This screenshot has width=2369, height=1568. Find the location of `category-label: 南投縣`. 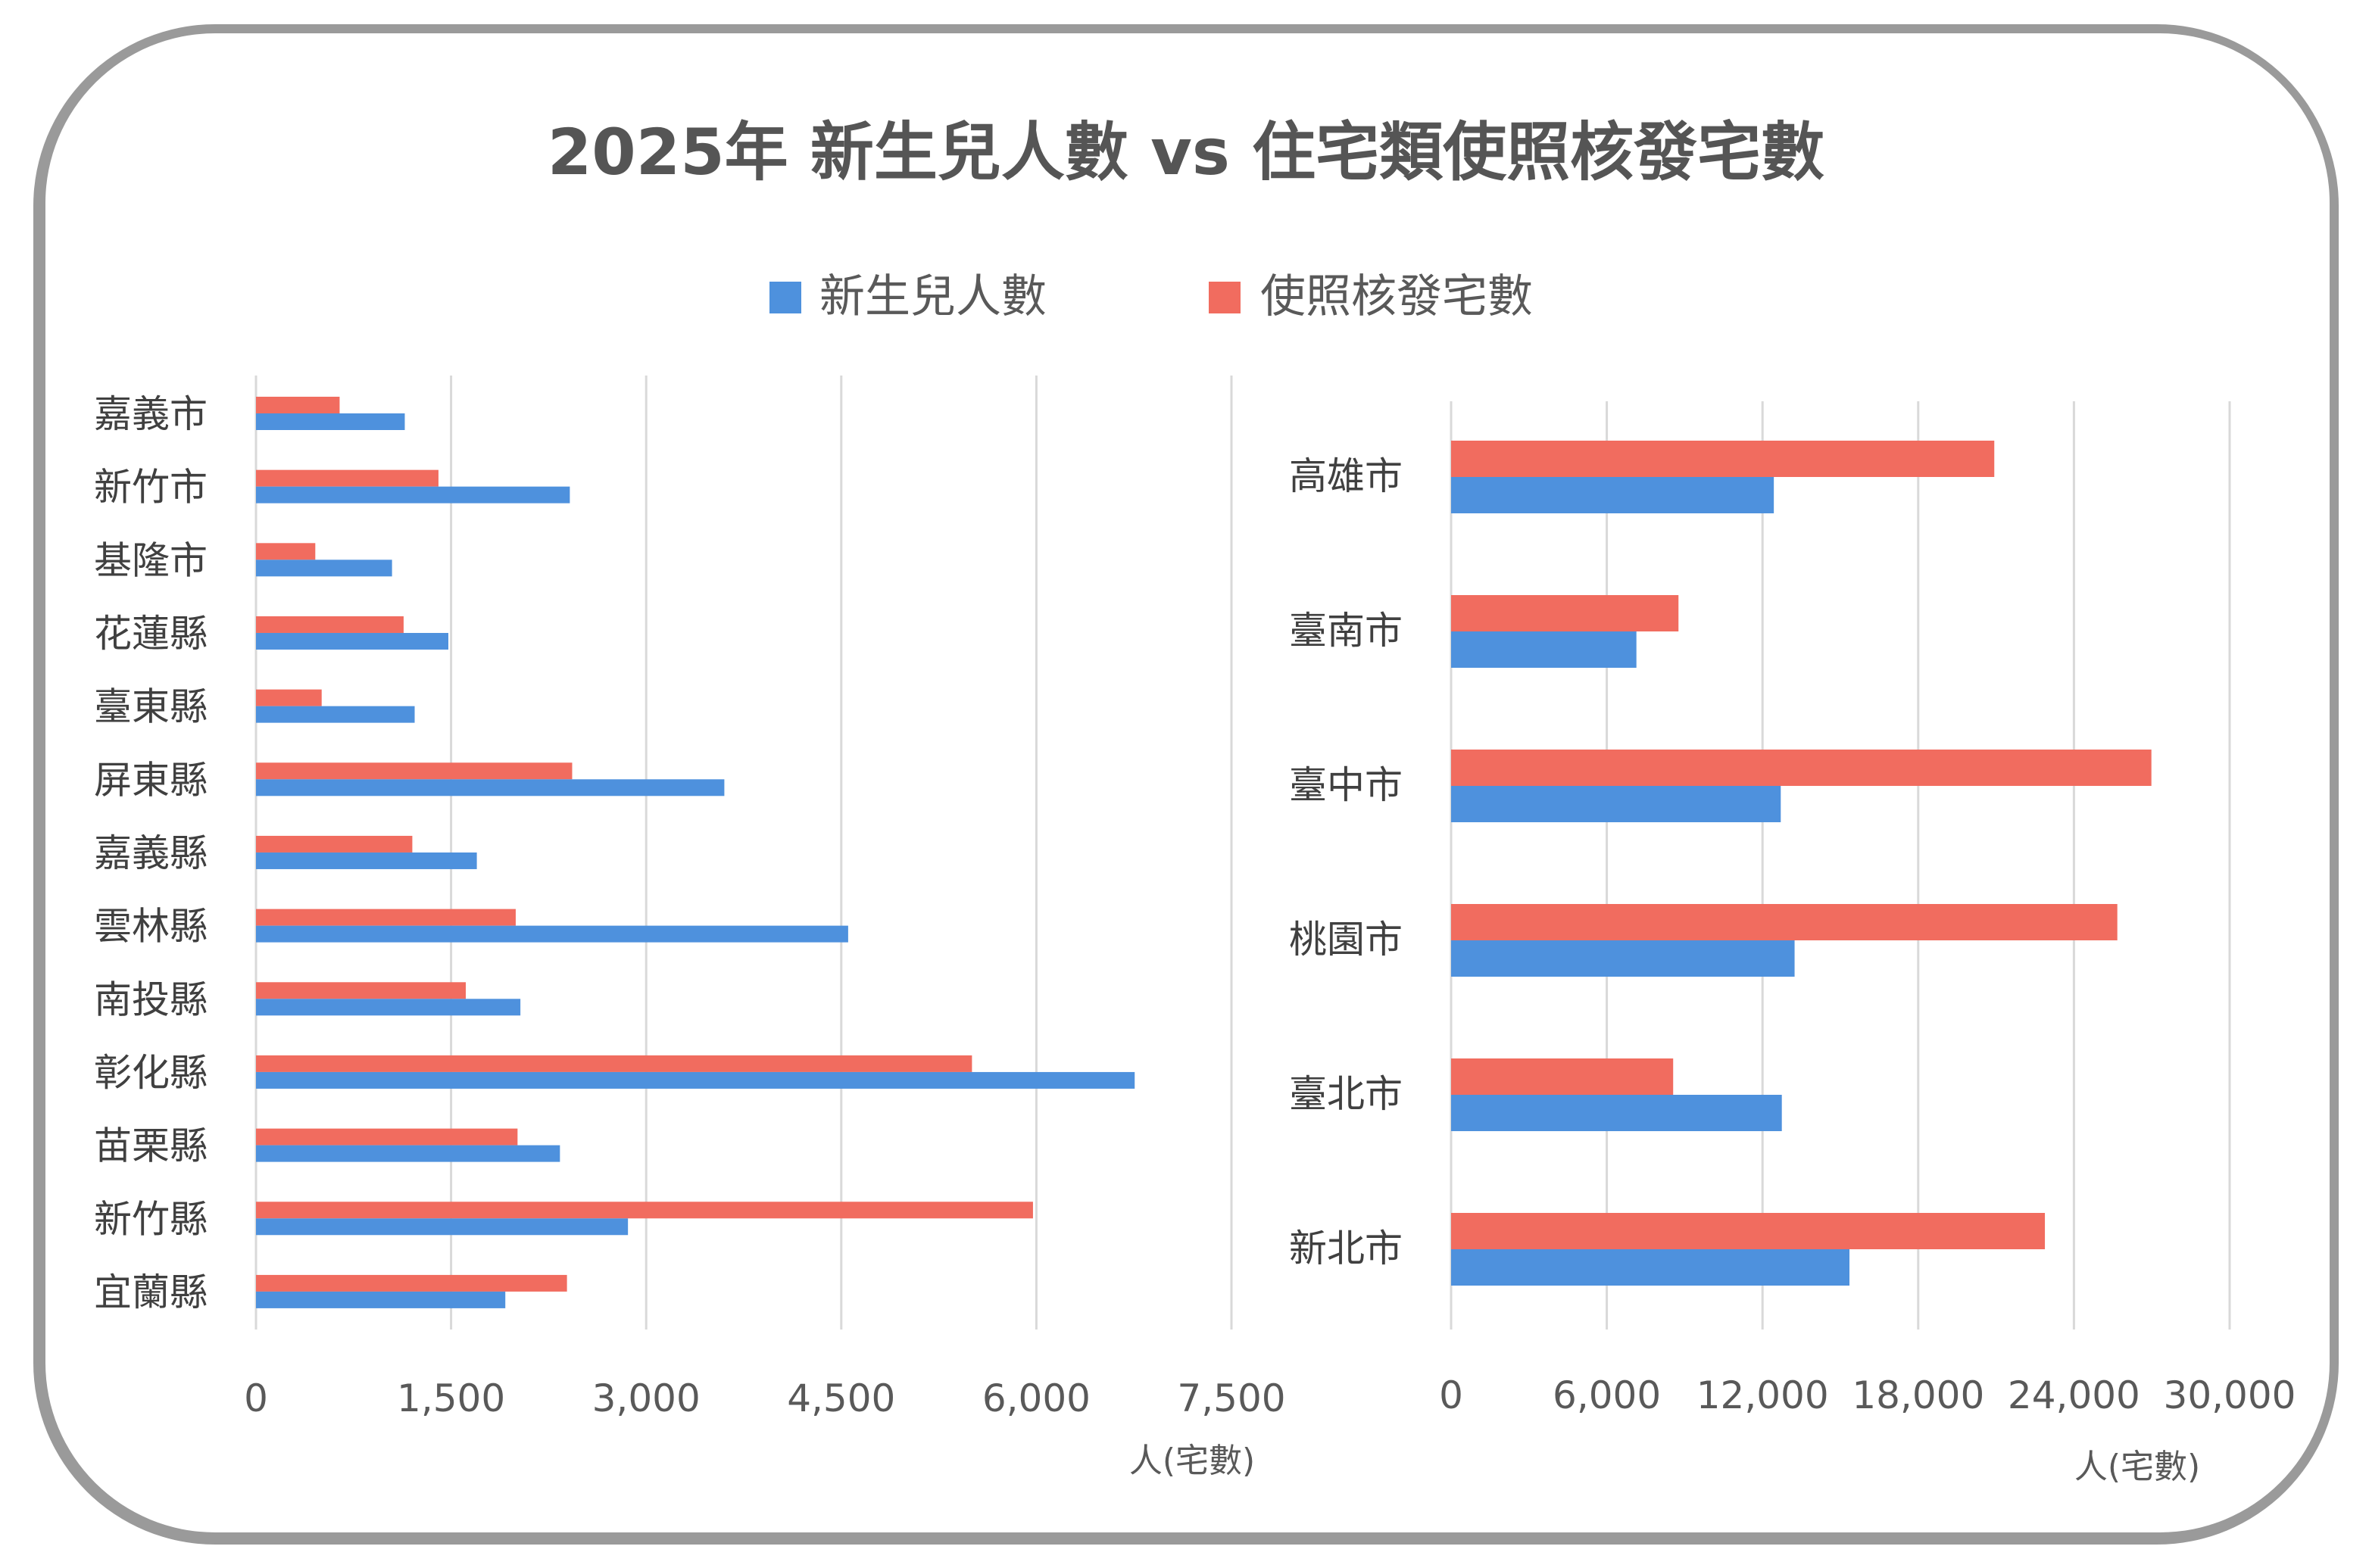

category-label: 南投縣 is located at coordinates (151, 999).